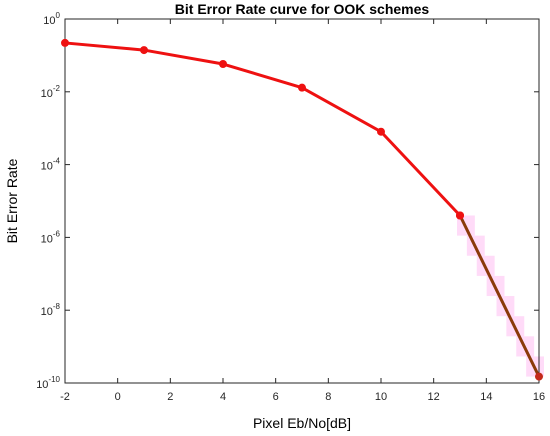 Image resolution: width=550 pixels, height=436 pixels. Describe the element at coordinates (276, 397) in the screenshot. I see `x-tick-label: 6` at that location.